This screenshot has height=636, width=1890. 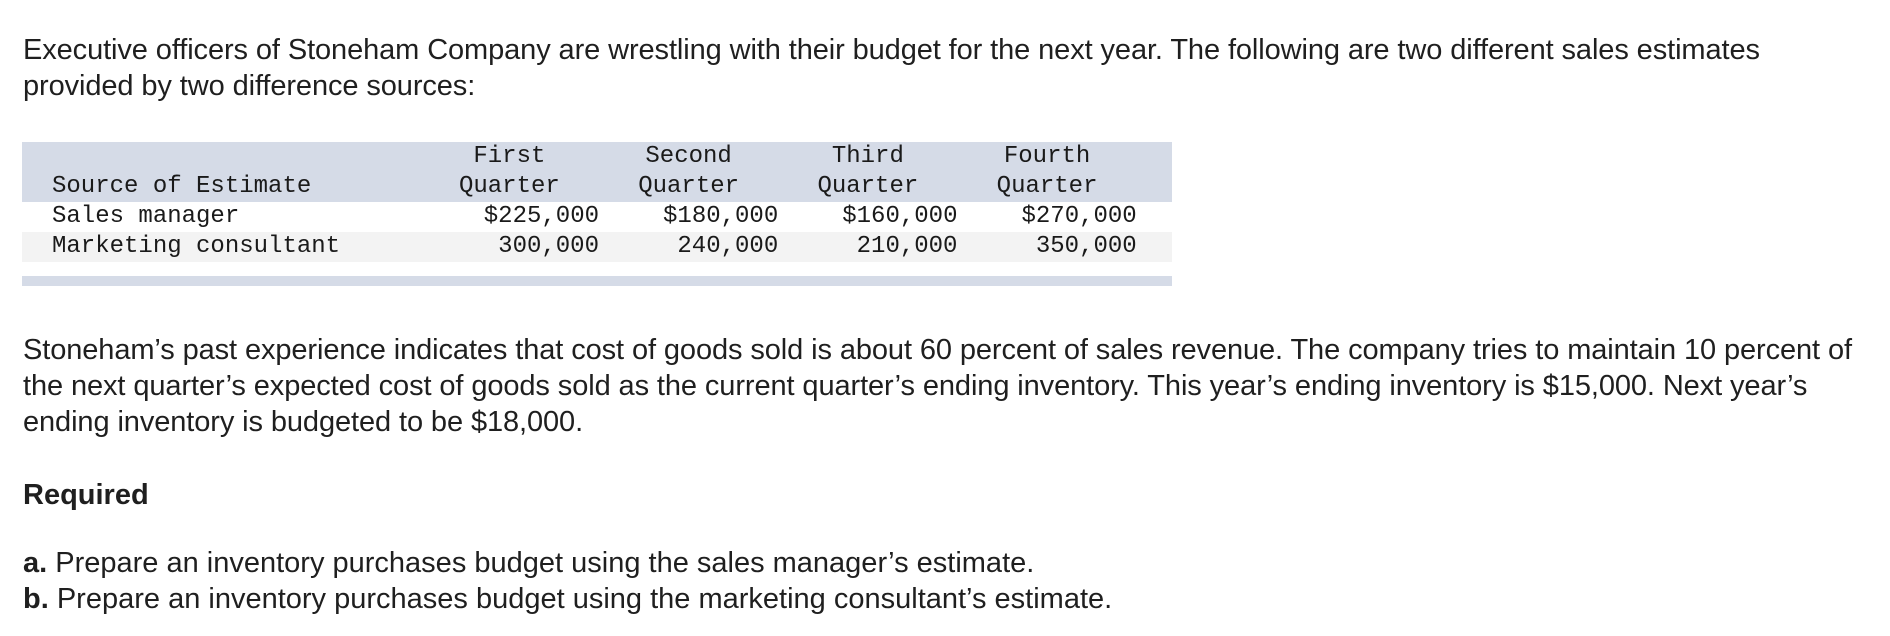 What do you see at coordinates (689, 157) in the screenshot?
I see `header-q2-top: Second` at bounding box center [689, 157].